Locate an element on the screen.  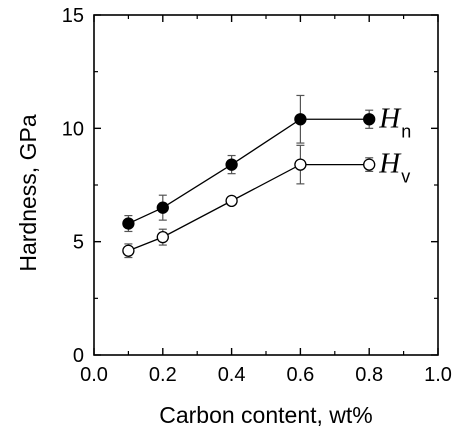
y-tick-label: 10 is located at coordinates (73, 129).